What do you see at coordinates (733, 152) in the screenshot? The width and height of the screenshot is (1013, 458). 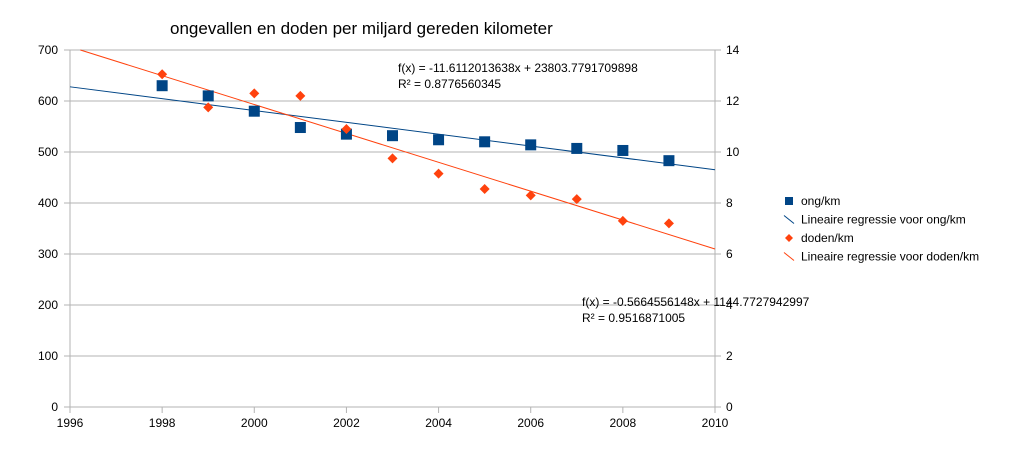 I see `y2-tick-label: 10` at bounding box center [733, 152].